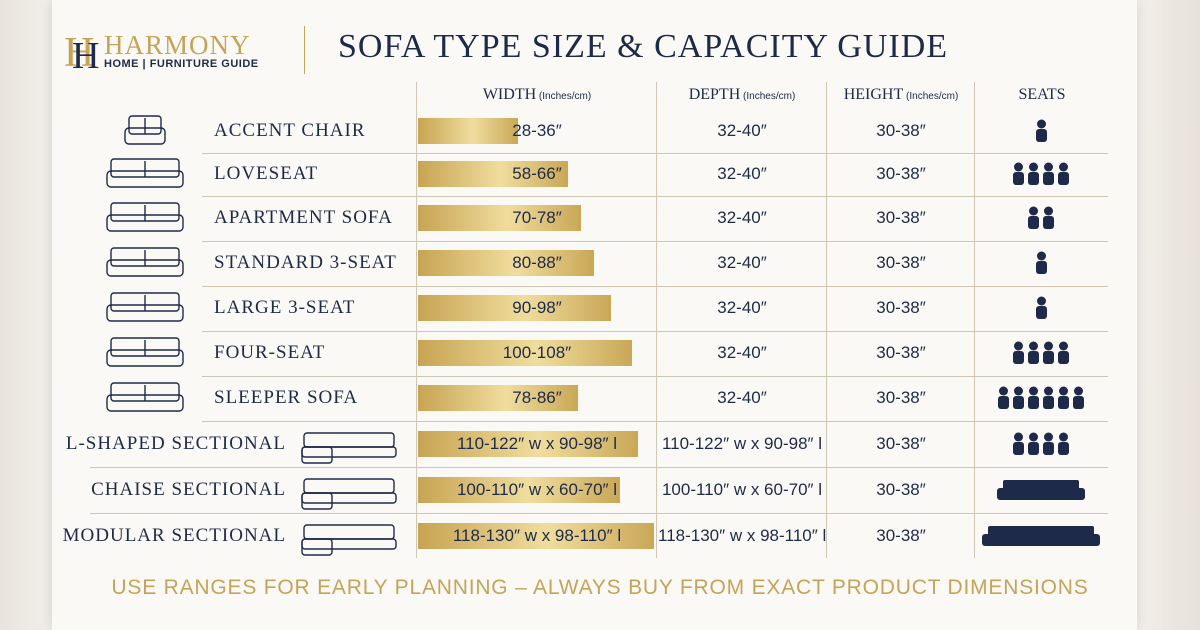  Describe the element at coordinates (290, 130) in the screenshot. I see `sofa-type: ACCENT CHAIR` at that location.